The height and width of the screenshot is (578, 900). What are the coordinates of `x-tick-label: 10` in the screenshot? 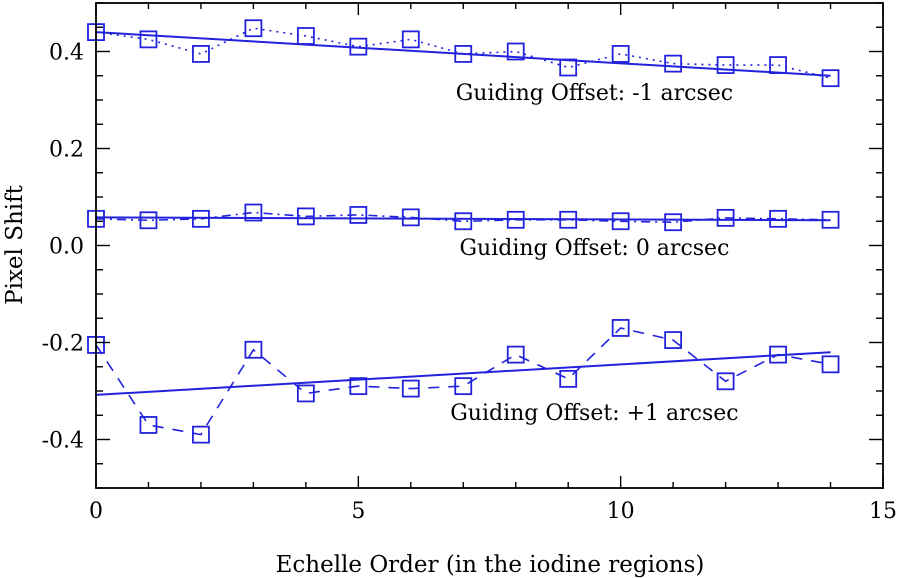 It's located at (621, 511).